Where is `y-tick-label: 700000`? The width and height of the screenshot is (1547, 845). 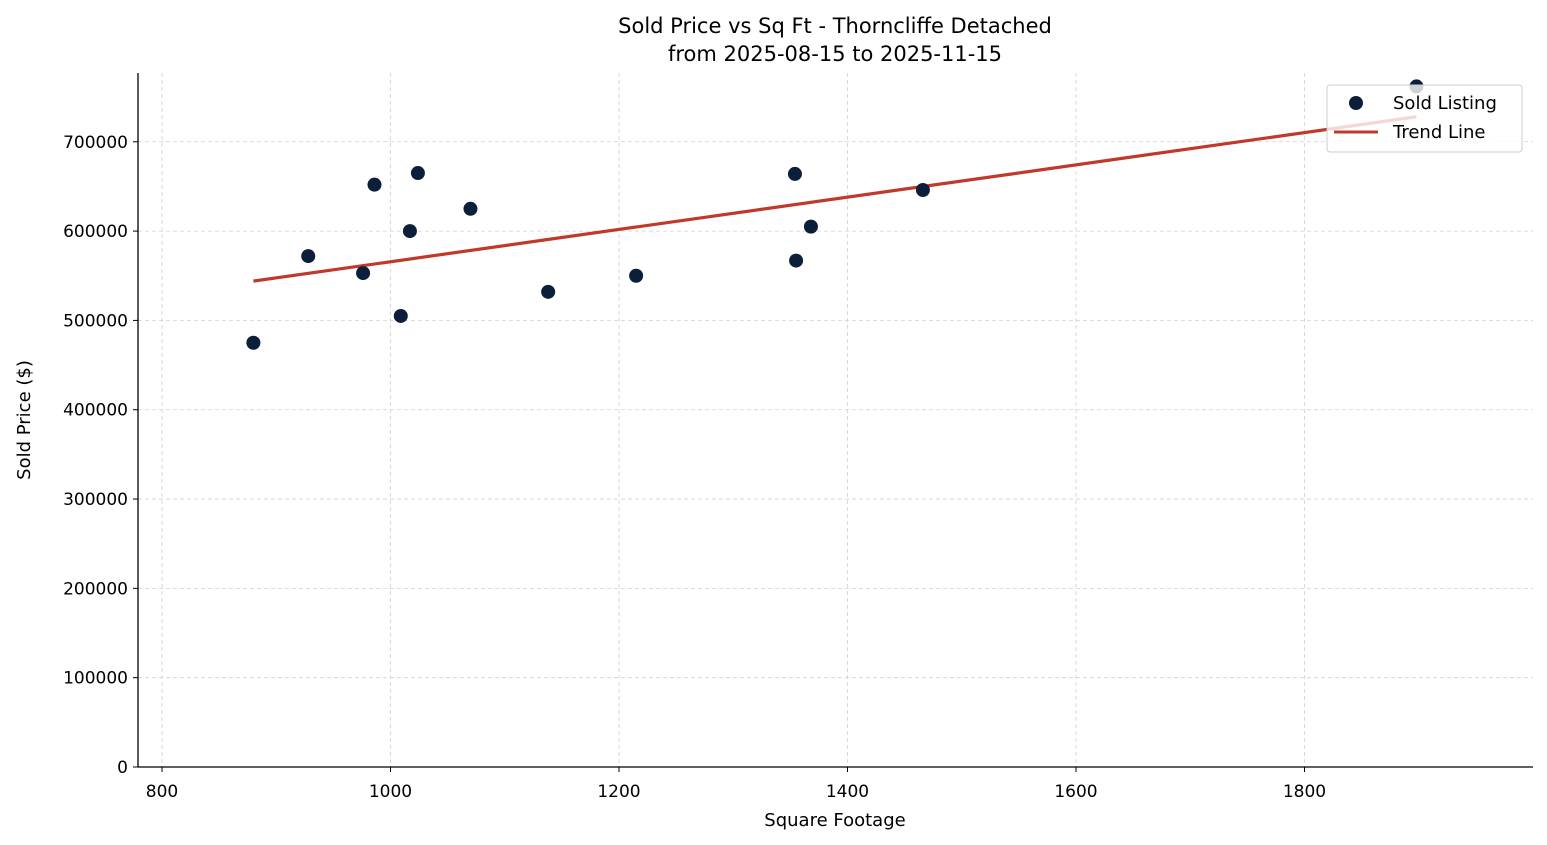
y-tick-label: 700000 is located at coordinates (95, 143).